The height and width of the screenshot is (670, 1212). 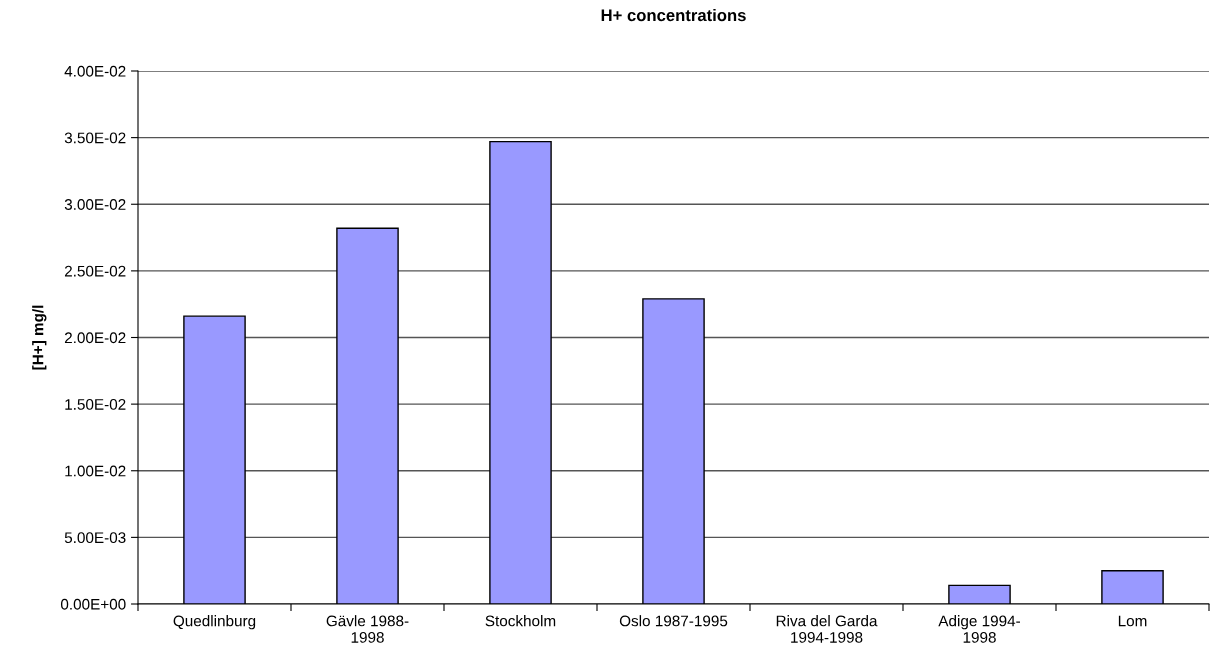 I want to click on x-tick-label: Gävle 1988- 1998, so click(x=367, y=629).